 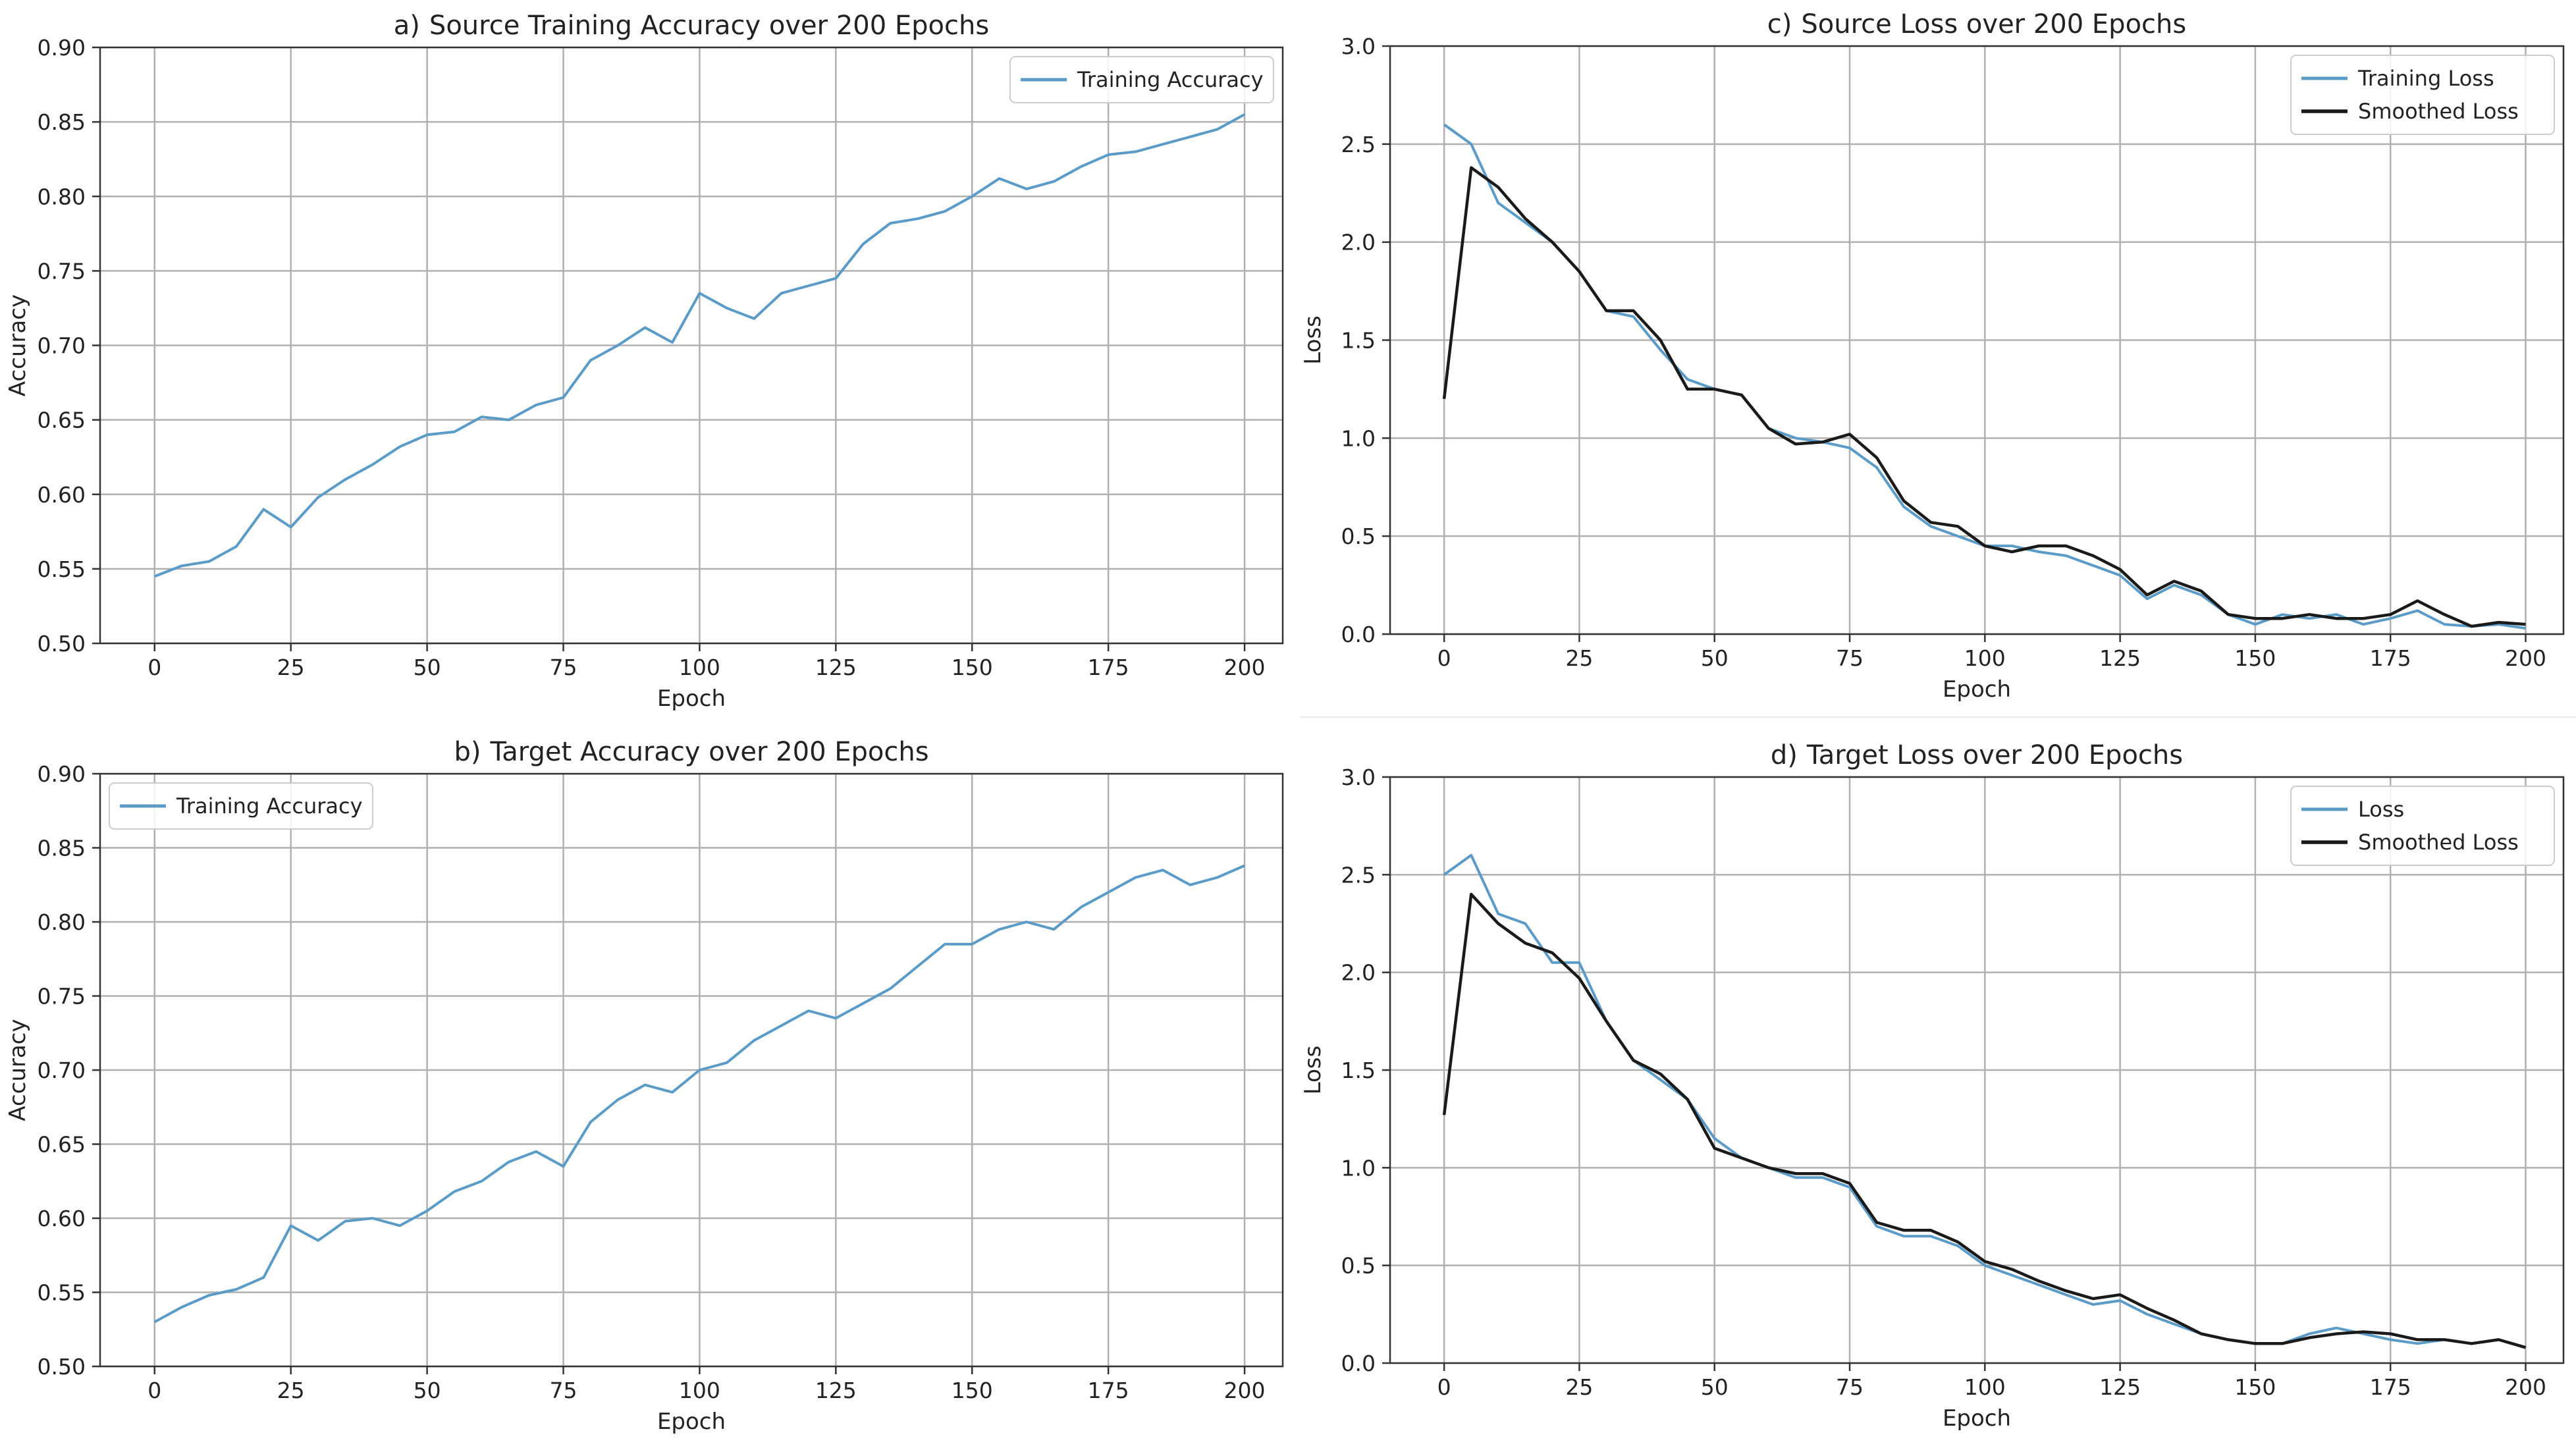 I want to click on legend: Loss Smoothed Loss, so click(x=2422, y=826).